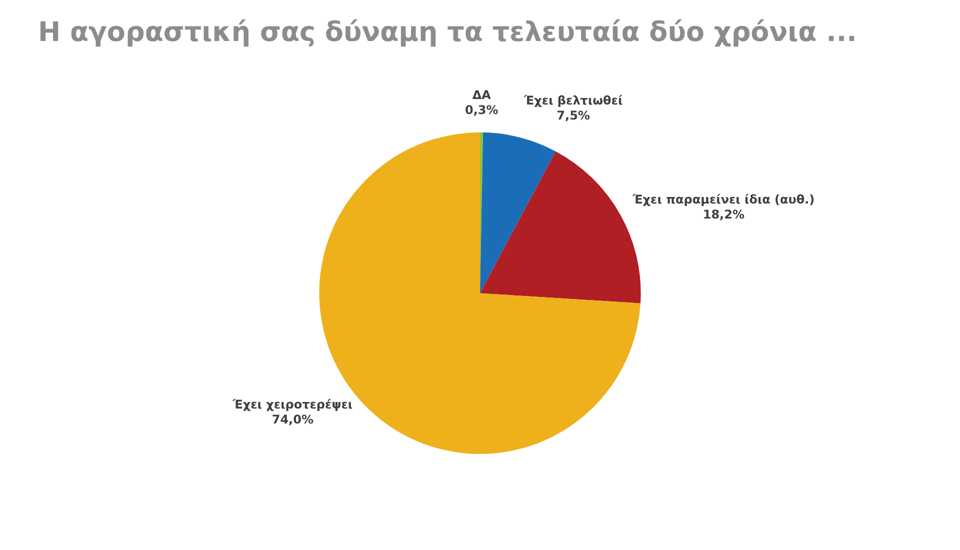 This screenshot has width=960, height=550. What do you see at coordinates (573, 101) in the screenshot?
I see `slice-label: Έχει βελτιωθεί` at bounding box center [573, 101].